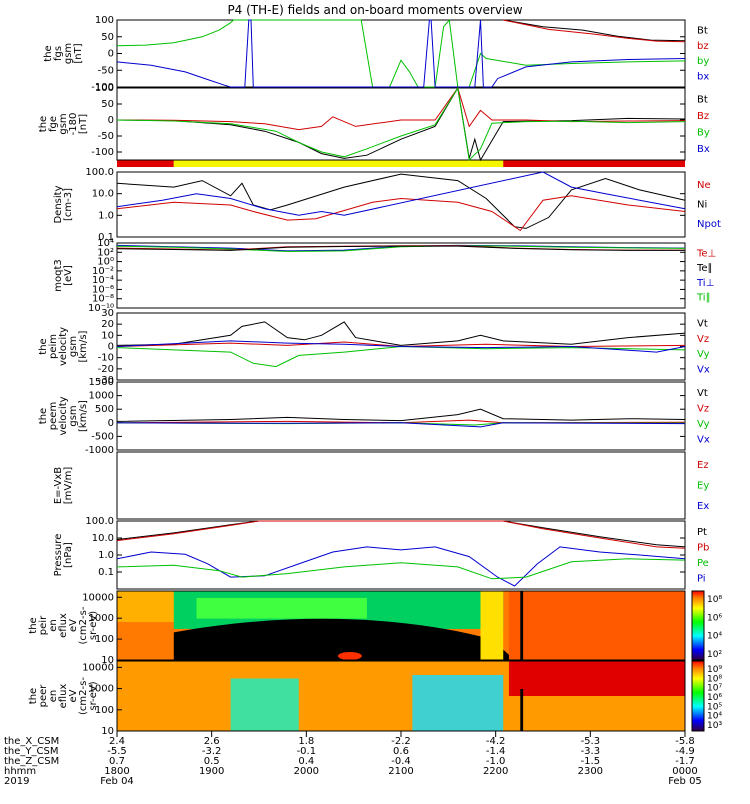 The height and width of the screenshot is (804, 750). I want to click on colorbar-tick-label: 10⁵, so click(714, 707).